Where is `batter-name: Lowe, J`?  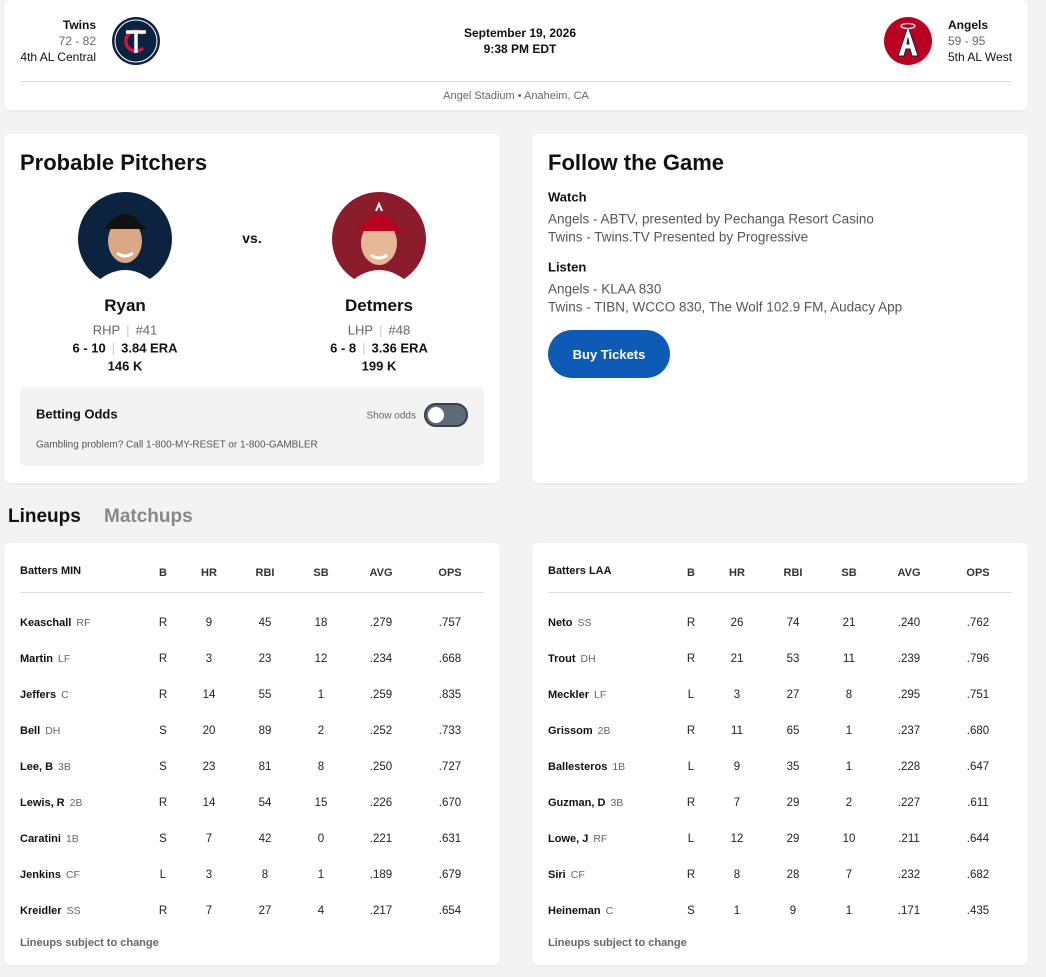 batter-name: Lowe, J is located at coordinates (568, 839).